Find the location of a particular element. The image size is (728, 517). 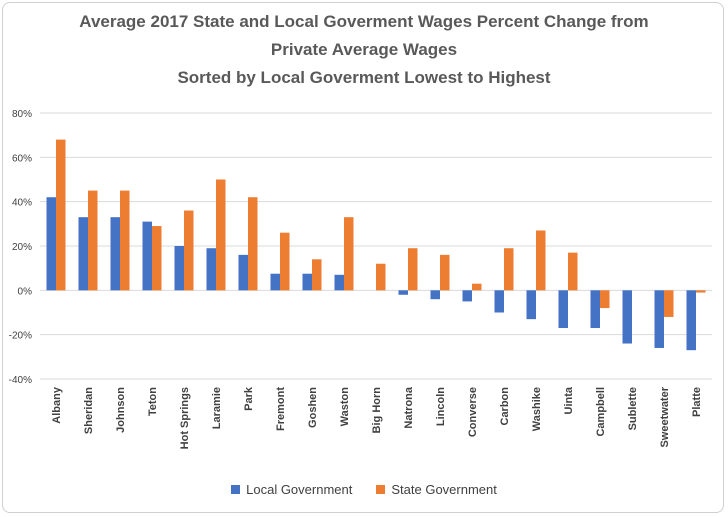

y-tick-label: 0% is located at coordinates (25, 291).